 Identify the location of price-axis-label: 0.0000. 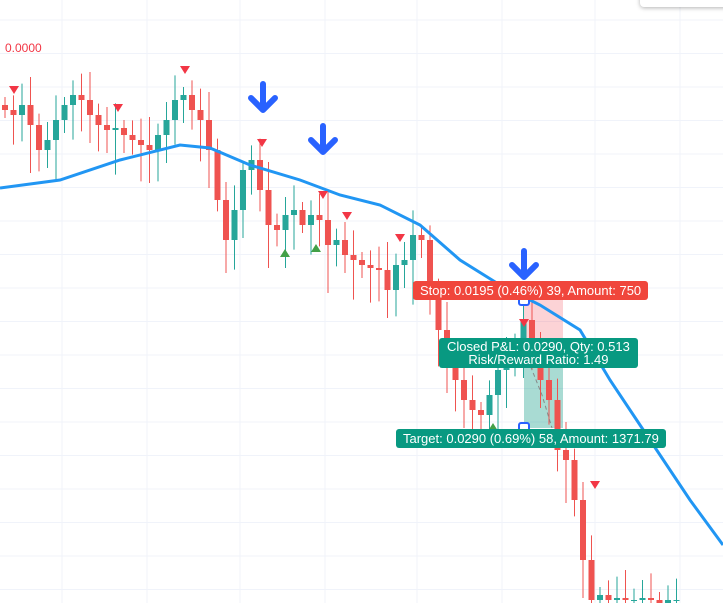
(23, 48).